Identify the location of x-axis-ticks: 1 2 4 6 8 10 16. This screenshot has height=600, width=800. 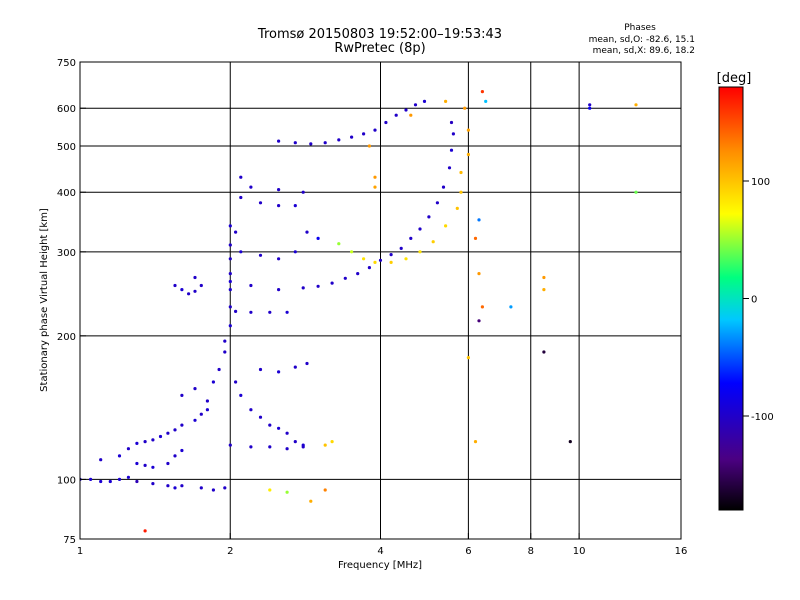
(382, 545).